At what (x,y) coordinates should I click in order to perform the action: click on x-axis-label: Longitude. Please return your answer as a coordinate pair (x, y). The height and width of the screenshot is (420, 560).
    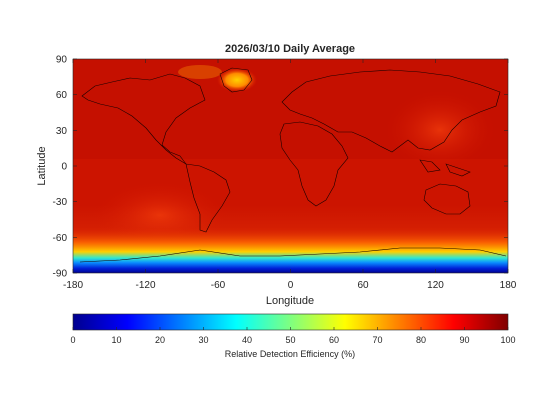
    Looking at the image, I should click on (290, 301).